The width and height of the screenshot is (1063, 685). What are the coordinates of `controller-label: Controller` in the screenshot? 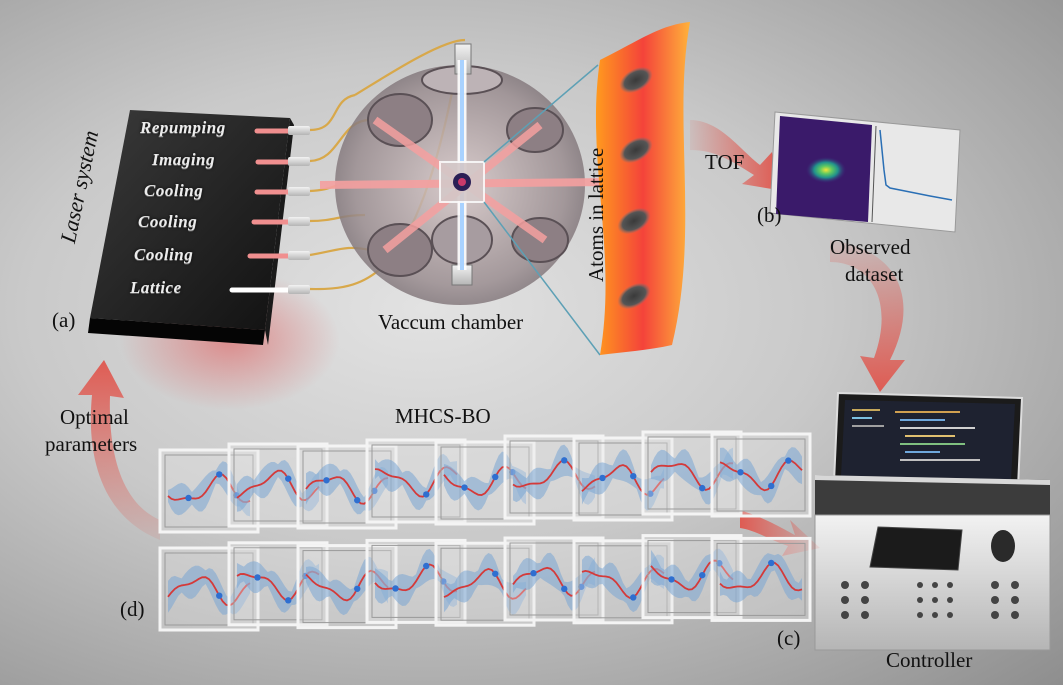 It's located at (929, 660).